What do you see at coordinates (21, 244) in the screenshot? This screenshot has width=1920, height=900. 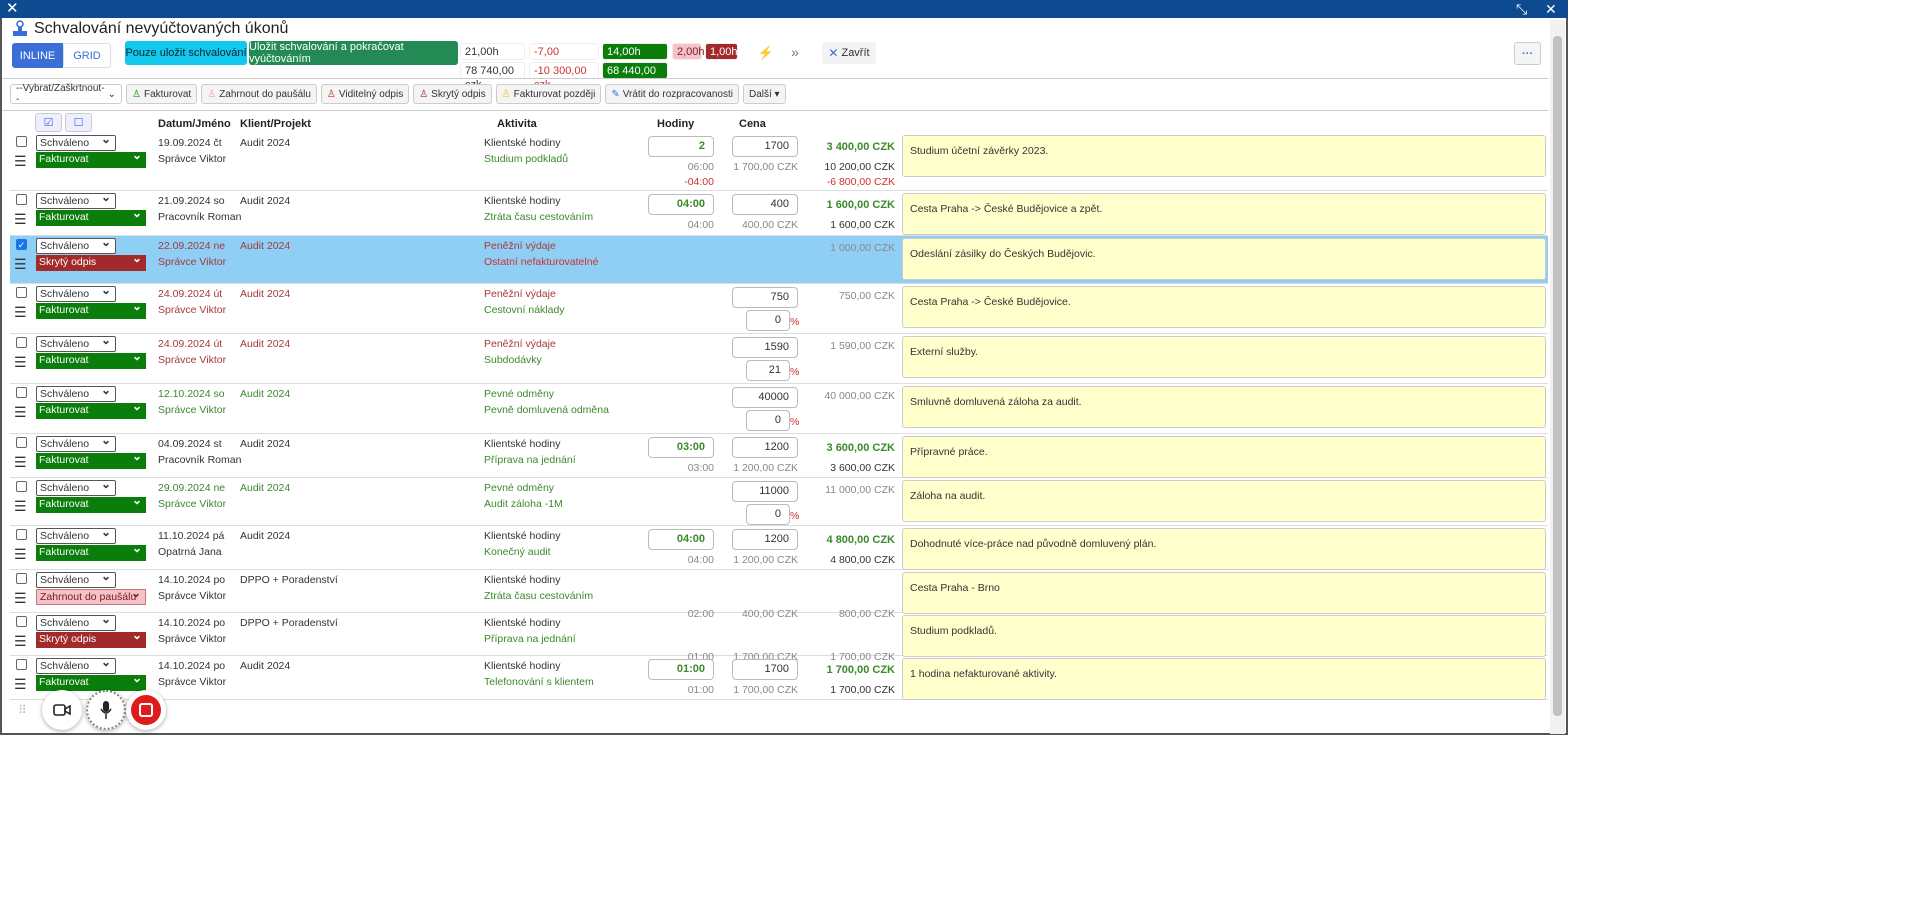 I see `row-checkbox: ✓` at bounding box center [21, 244].